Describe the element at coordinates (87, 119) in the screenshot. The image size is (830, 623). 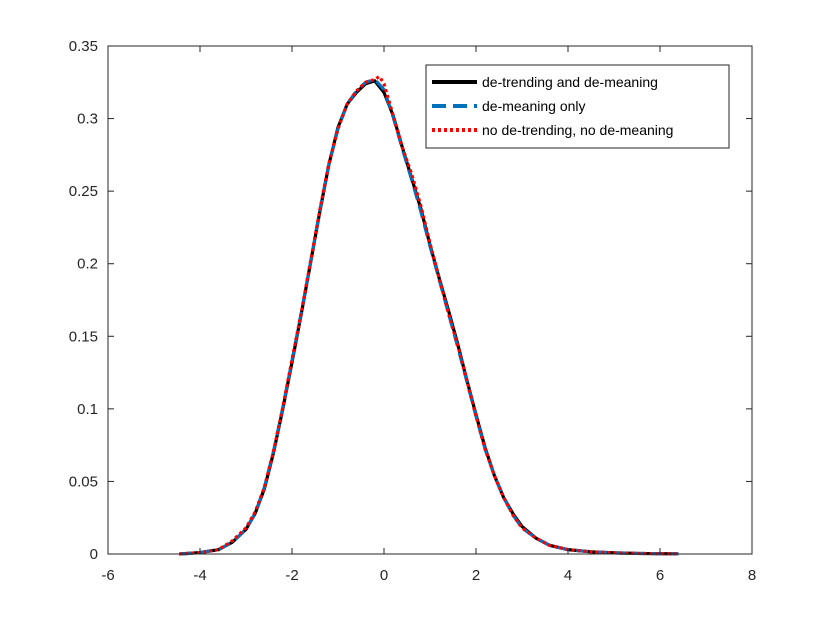
I see `y-tick-label: 0.3` at that location.